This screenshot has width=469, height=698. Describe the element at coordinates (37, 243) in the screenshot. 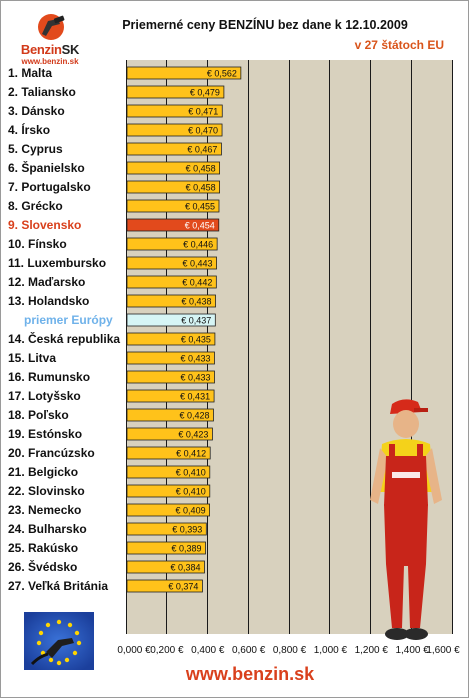

I see `category-label: 10. Fínsko` at that location.